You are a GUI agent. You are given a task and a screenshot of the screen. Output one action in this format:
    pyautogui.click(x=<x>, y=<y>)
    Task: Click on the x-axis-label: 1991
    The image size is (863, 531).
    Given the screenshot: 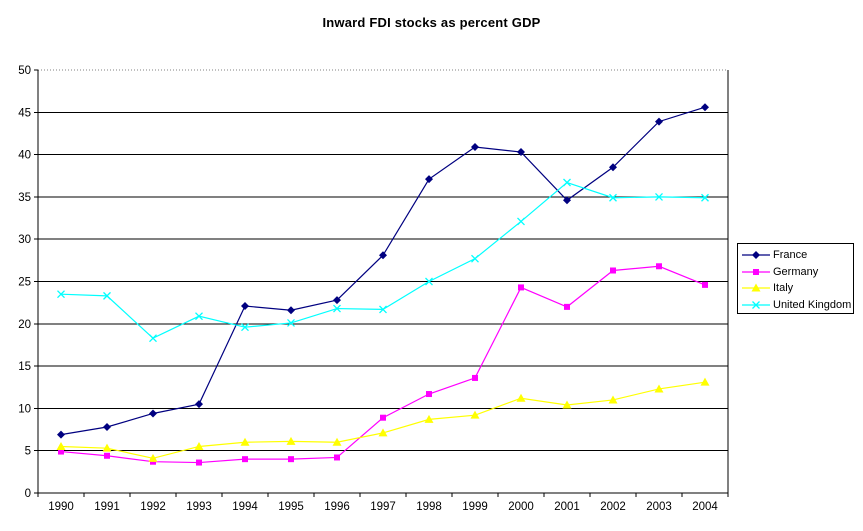 What is the action you would take?
    pyautogui.click(x=107, y=507)
    